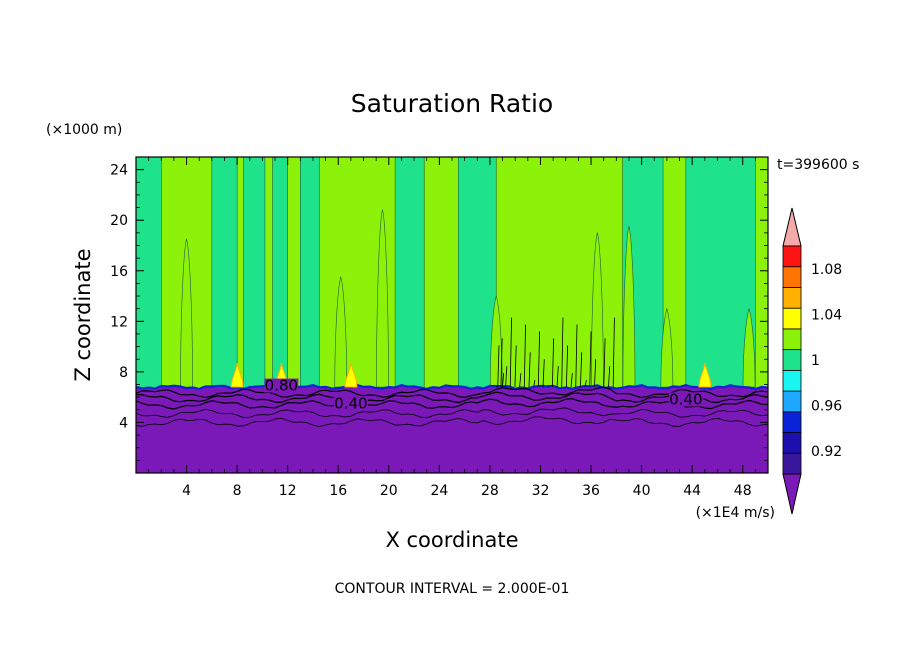  I want to click on chart-title: Saturation Ratio, so click(452, 103).